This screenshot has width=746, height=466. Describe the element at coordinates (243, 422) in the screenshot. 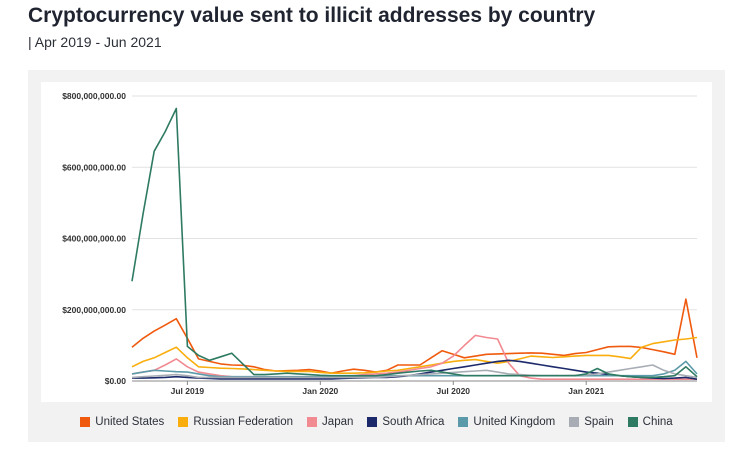

I see `legend-label: Russian Federation` at that location.